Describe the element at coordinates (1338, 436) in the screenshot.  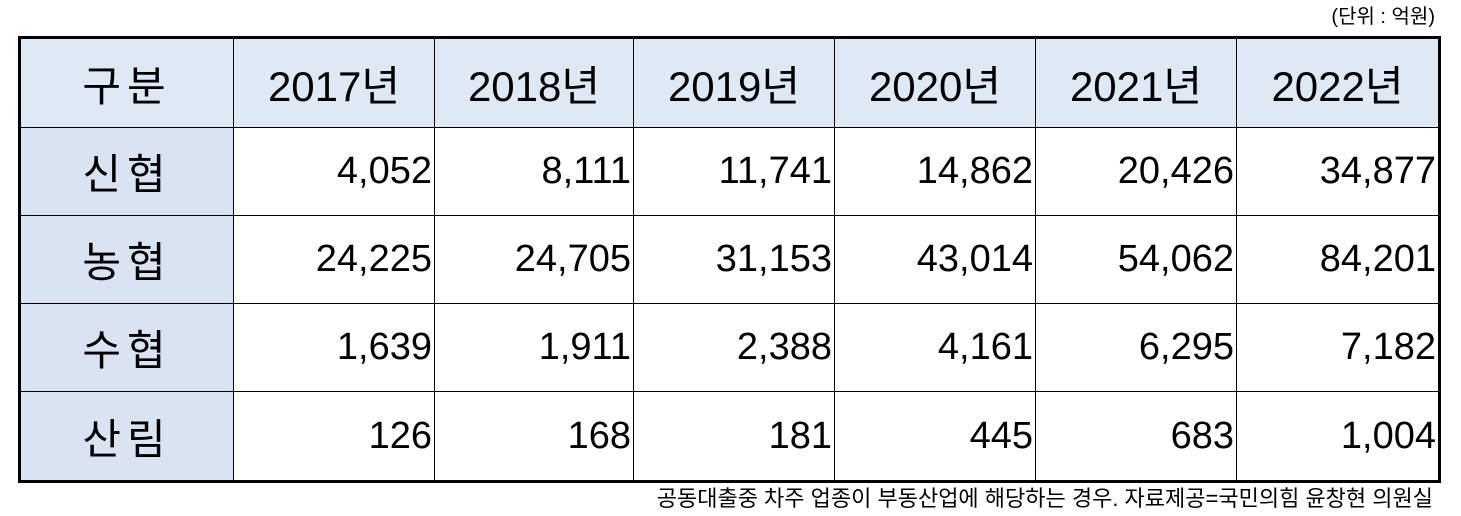
I see `cell-value: 1,004` at that location.